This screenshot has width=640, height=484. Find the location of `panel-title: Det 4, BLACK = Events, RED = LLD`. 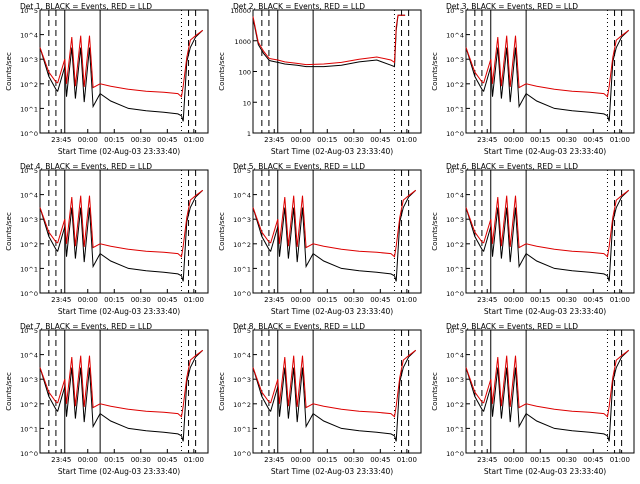

panel-title: Det 4, BLACK = Events, RED = LLD is located at coordinates (86, 166).